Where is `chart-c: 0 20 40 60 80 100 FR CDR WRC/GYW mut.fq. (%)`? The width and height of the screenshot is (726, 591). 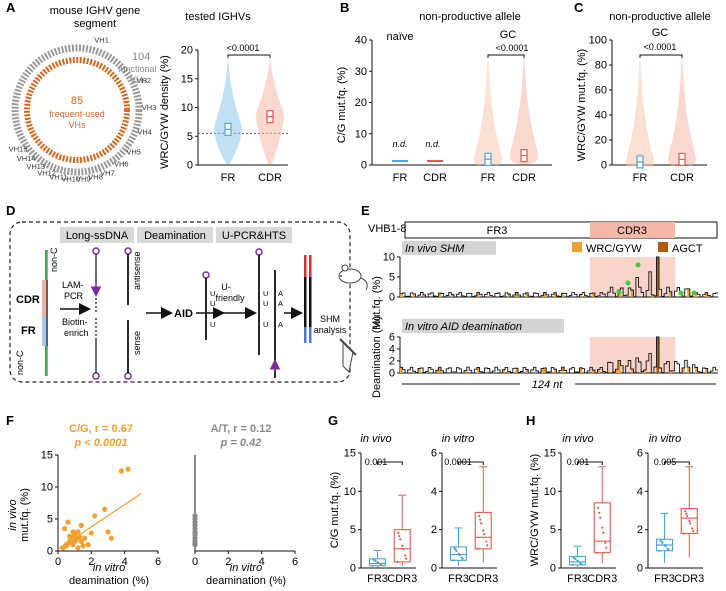
chart-c: 0 20 40 60 80 100 FR CDR WRC/GYW mut.fq. (%) is located at coordinates (641, 109).